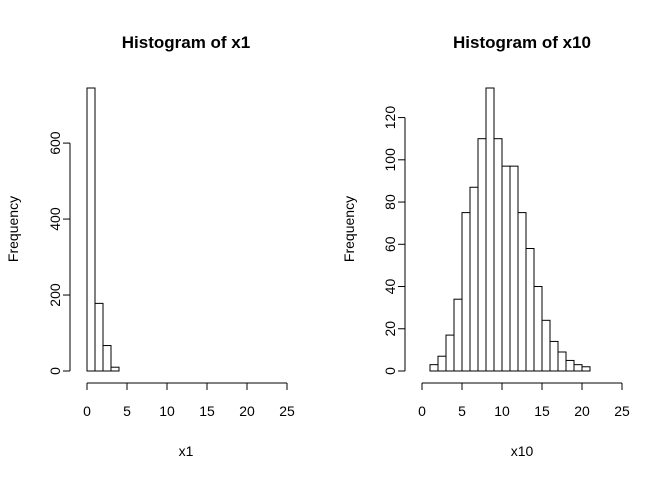 The width and height of the screenshot is (672, 480). Describe the element at coordinates (186, 42) in the screenshot. I see `chart-title: Histogram of x1` at that location.